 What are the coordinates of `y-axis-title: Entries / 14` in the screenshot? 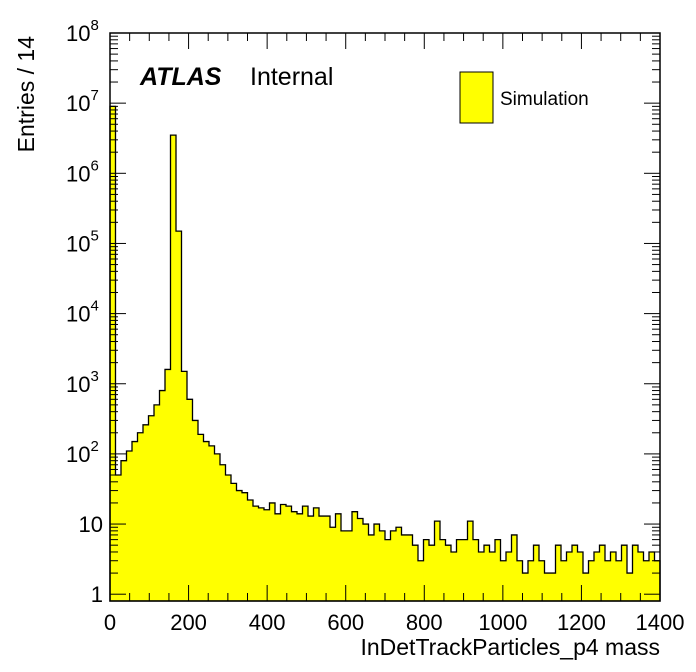 It's located at (26, 94).